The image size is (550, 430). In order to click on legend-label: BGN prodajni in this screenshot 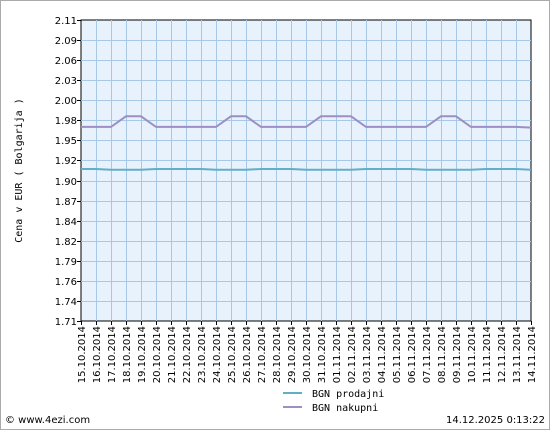, I will do `click(348, 394)`.